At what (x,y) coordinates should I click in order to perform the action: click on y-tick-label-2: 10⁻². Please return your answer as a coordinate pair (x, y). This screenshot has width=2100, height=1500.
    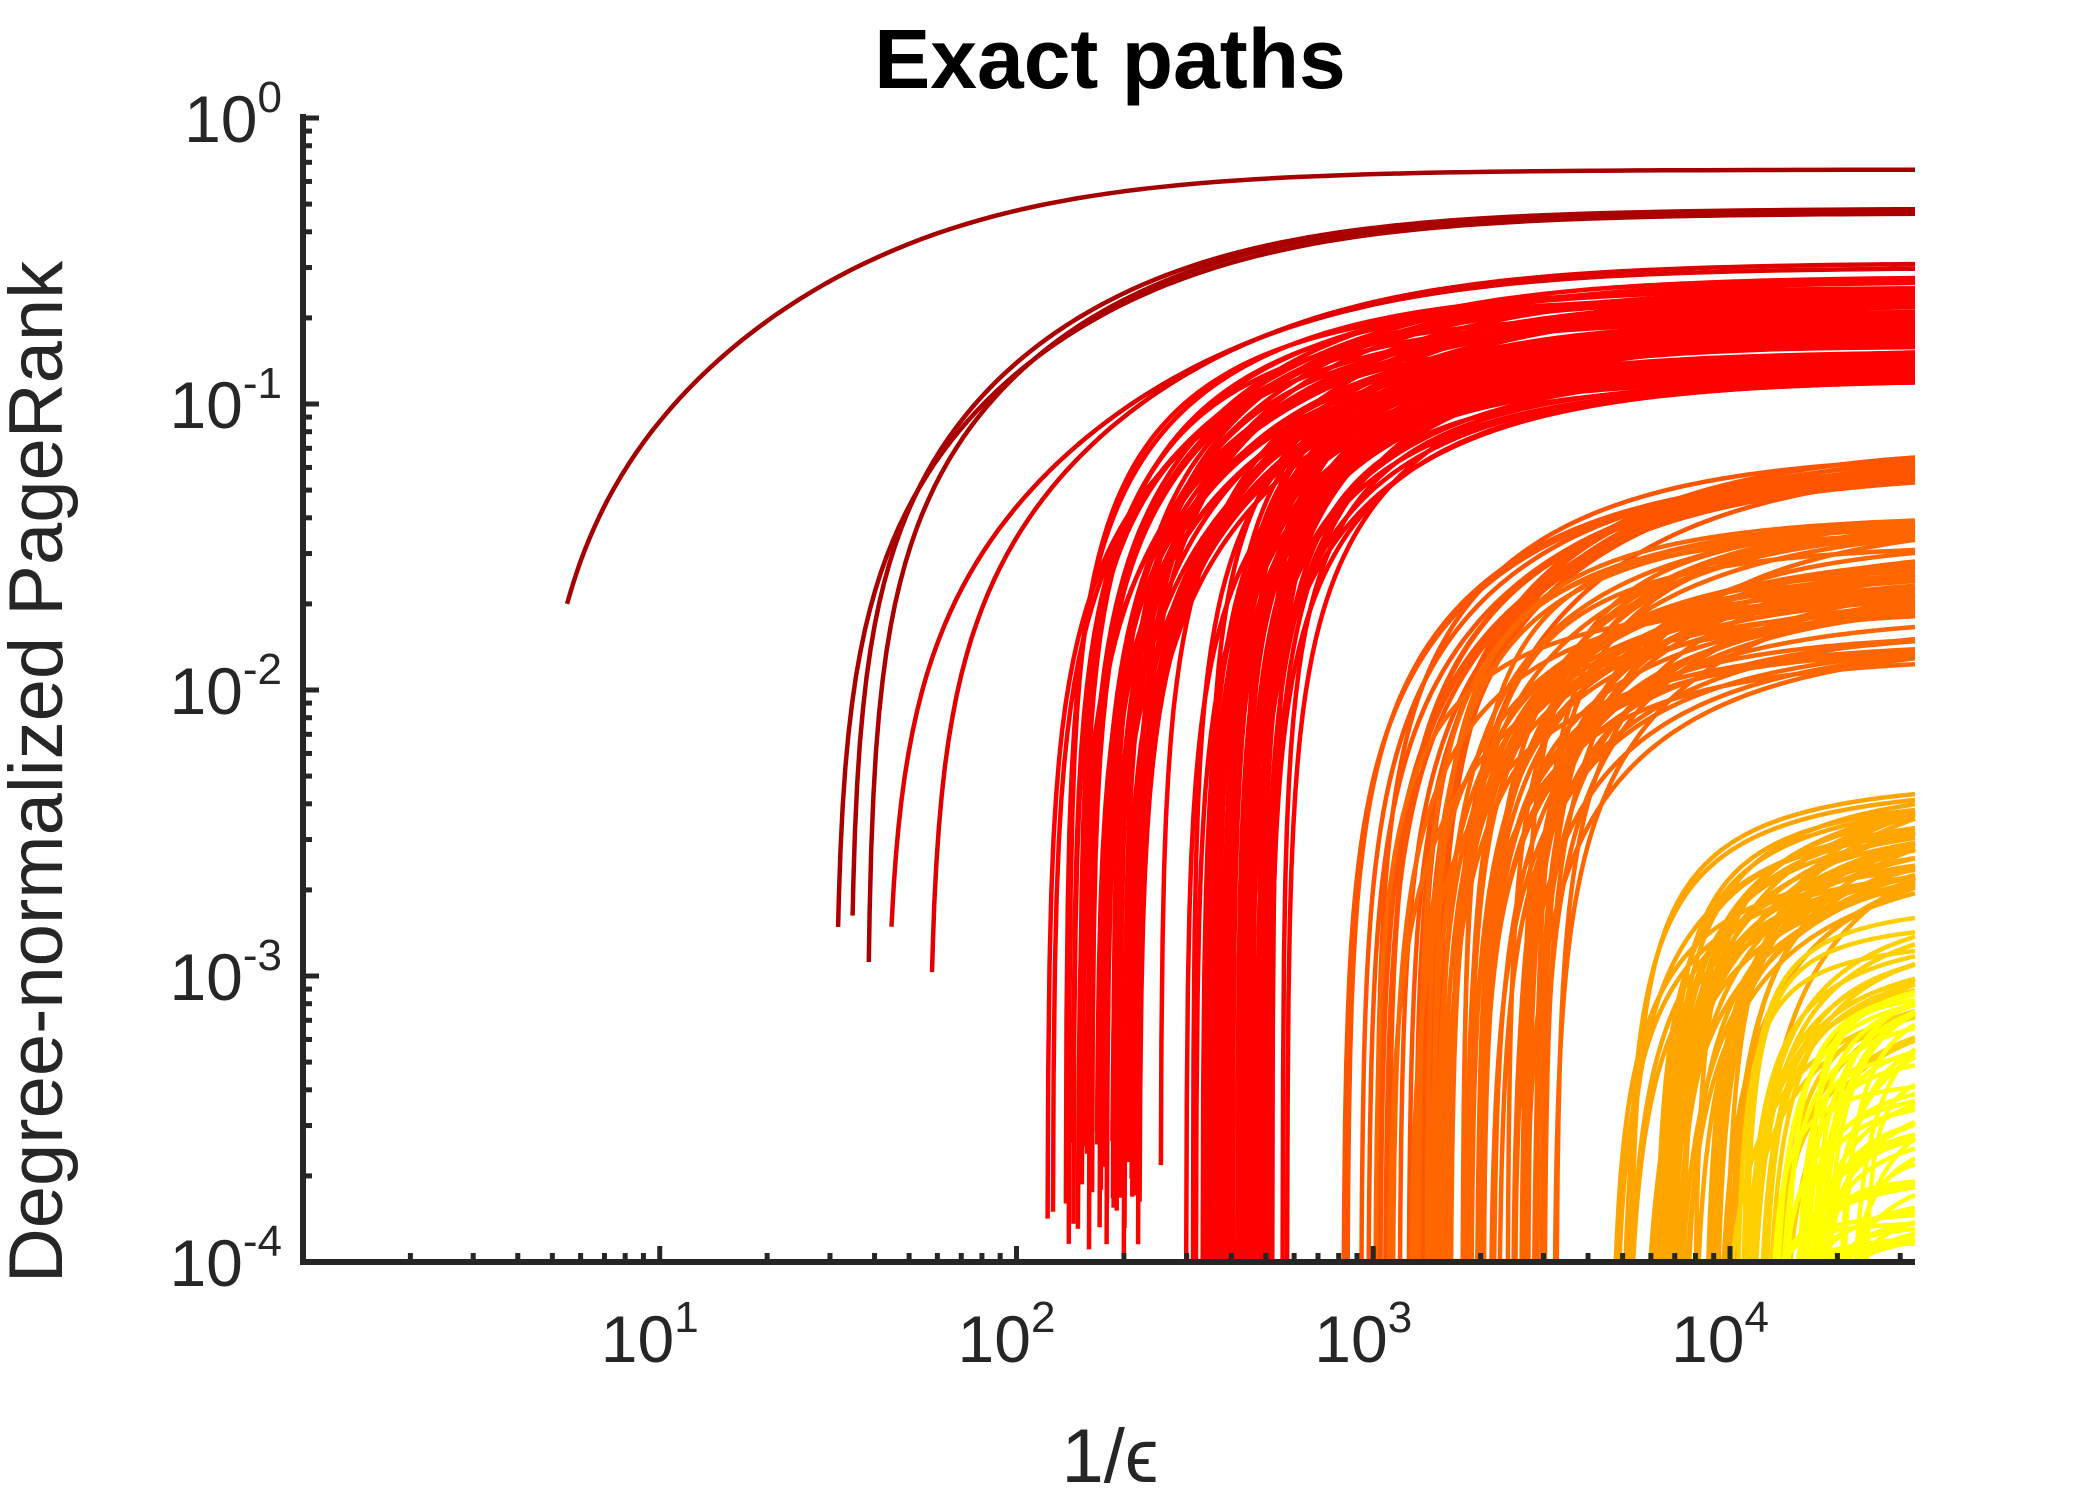
    Looking at the image, I should click on (225, 686).